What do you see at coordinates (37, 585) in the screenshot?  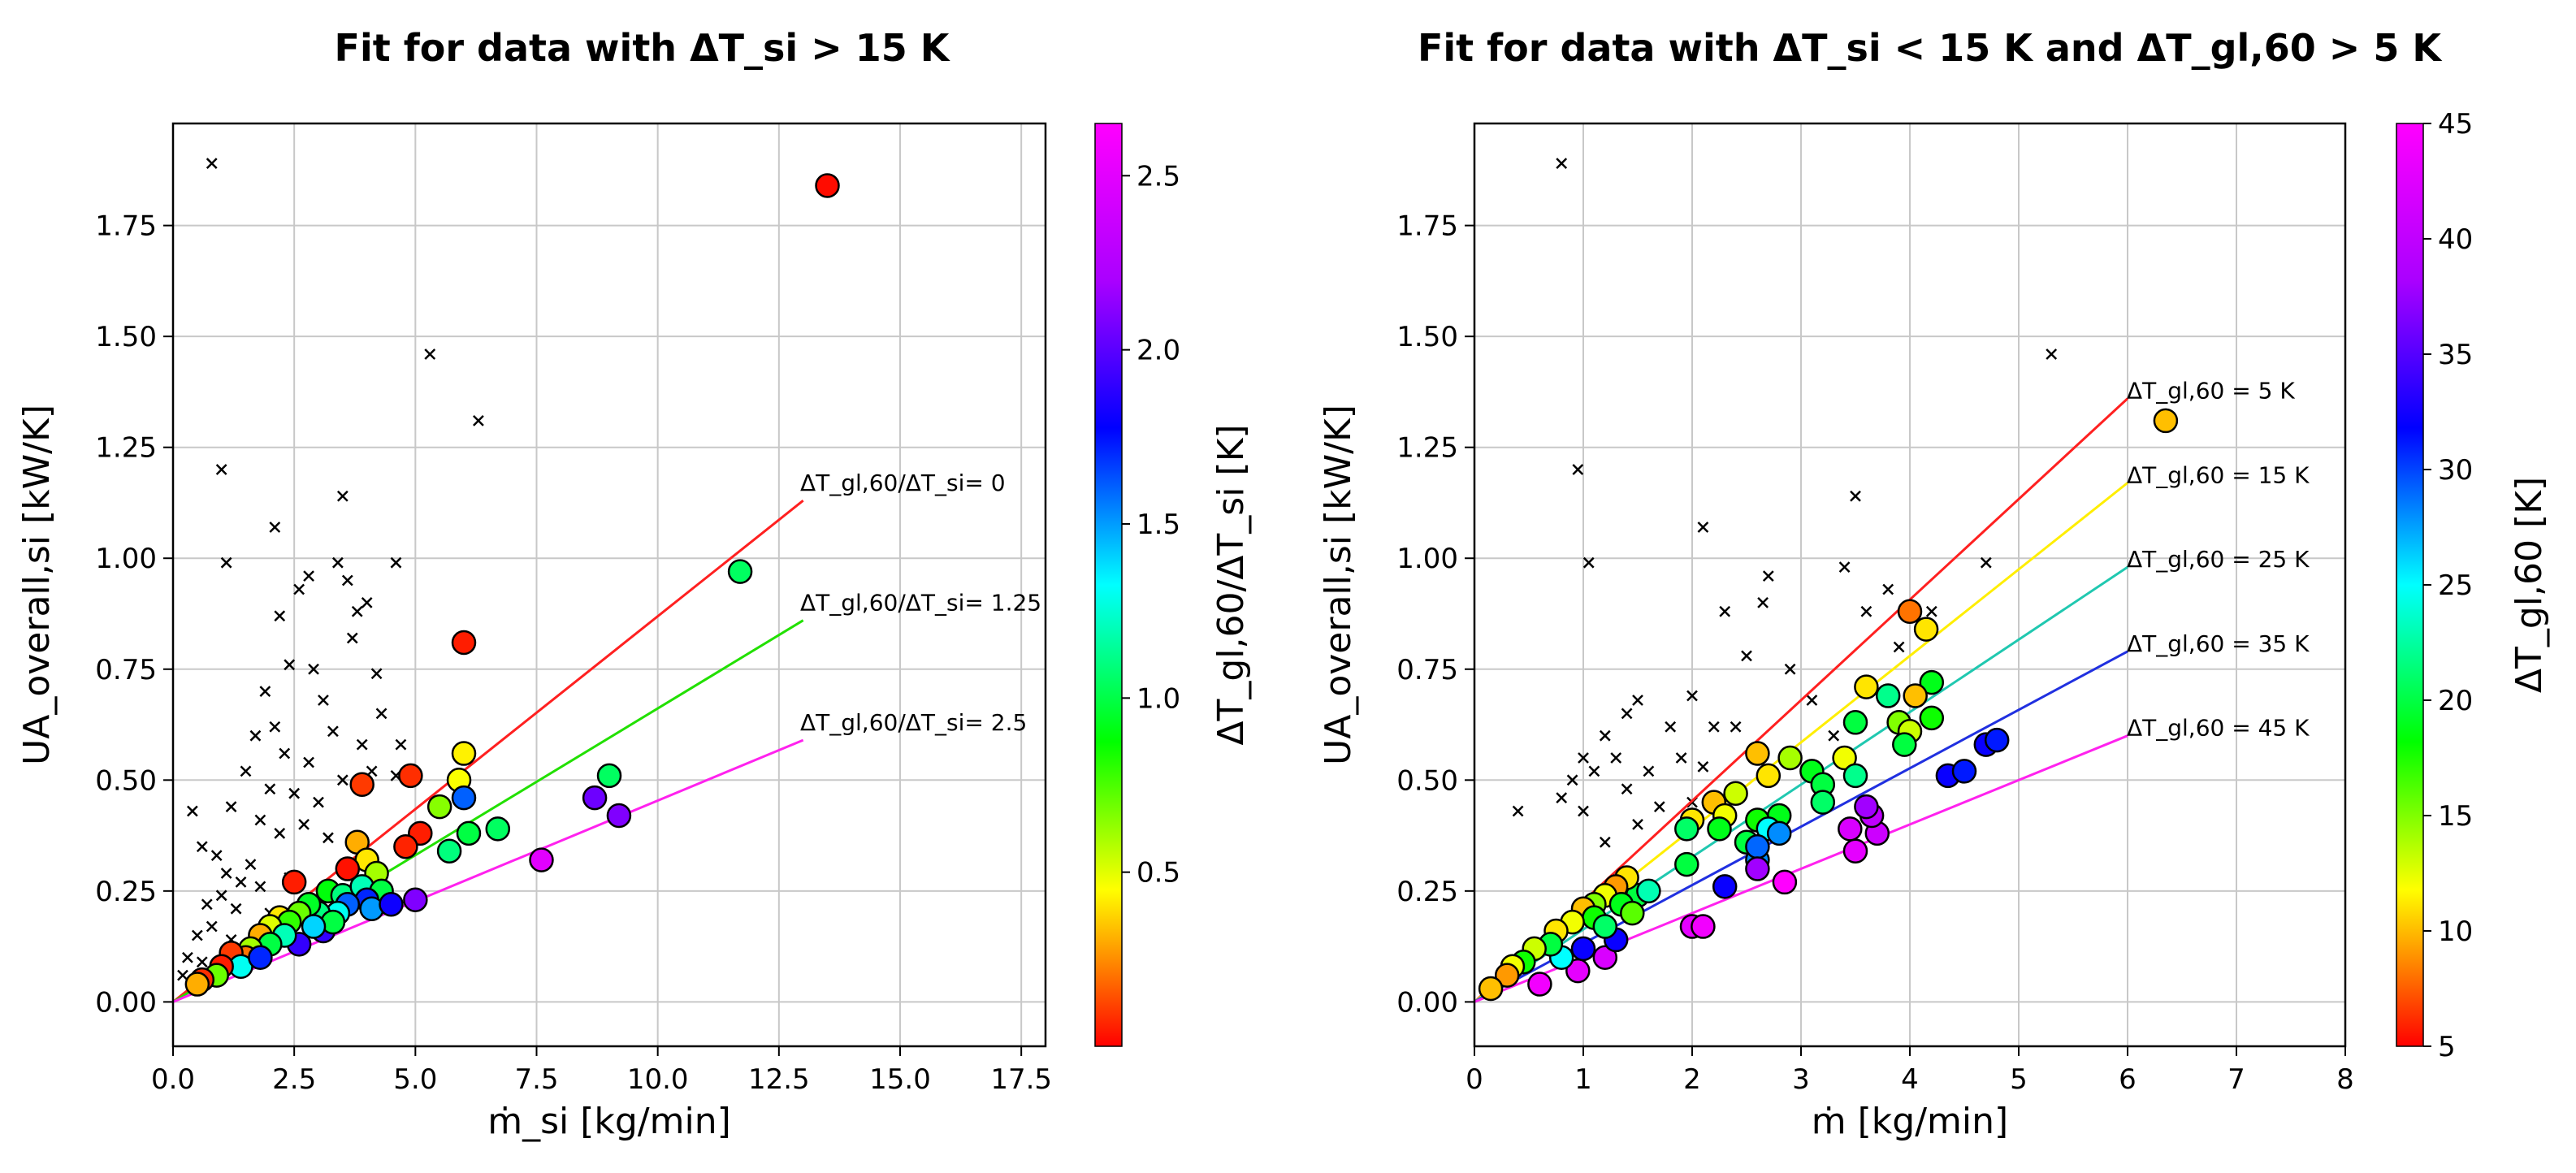 I see `y-axis-label: UA_overall,si [kW/K]` at bounding box center [37, 585].